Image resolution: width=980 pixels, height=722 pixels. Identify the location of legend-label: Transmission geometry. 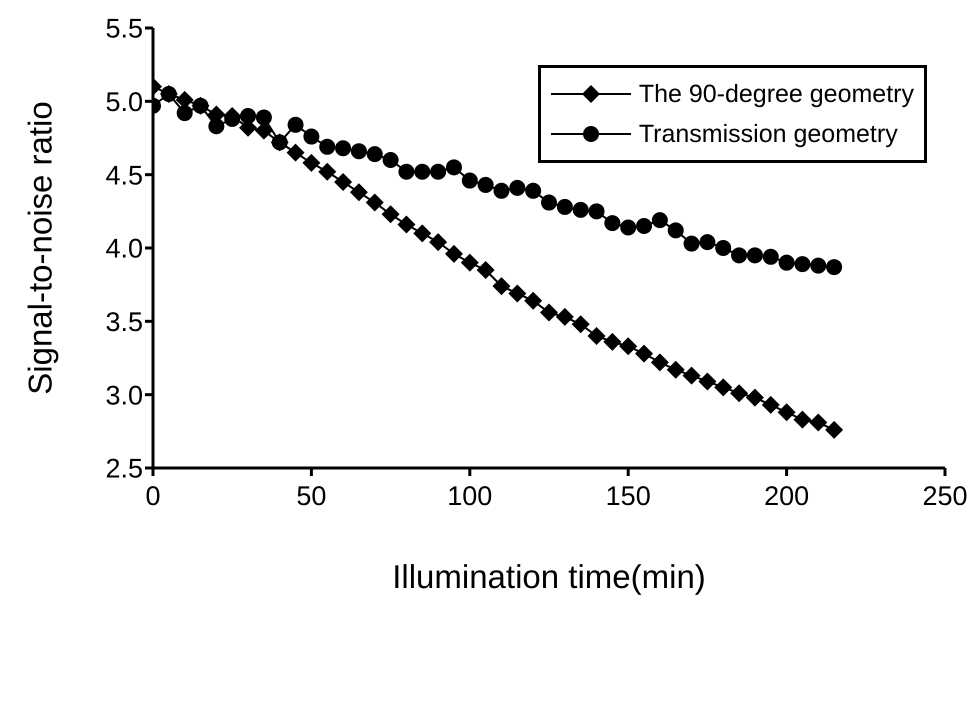
(768, 134).